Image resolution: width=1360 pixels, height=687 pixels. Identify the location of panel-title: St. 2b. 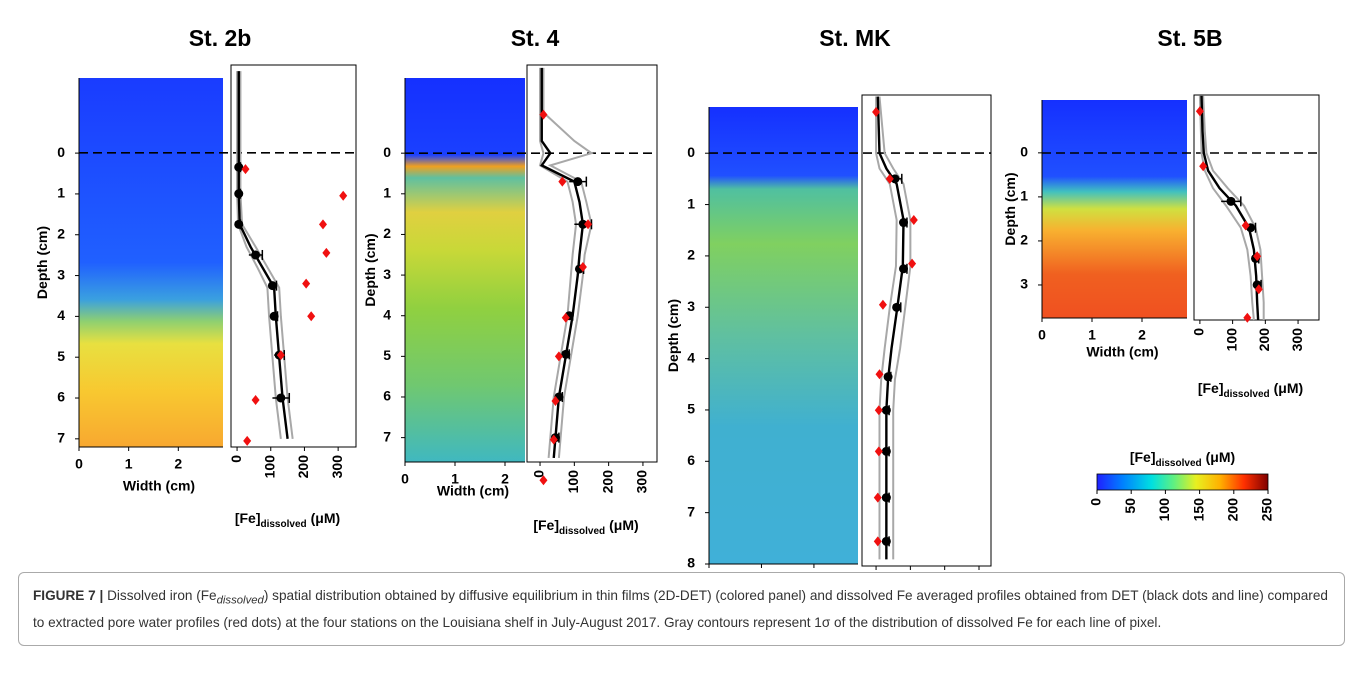
(220, 38).